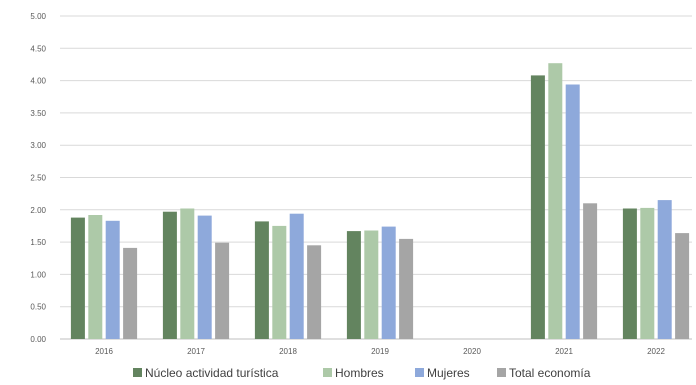 Image resolution: width=696 pixels, height=385 pixels. What do you see at coordinates (288, 351) in the screenshot?
I see `x-tick-label: 2018` at bounding box center [288, 351].